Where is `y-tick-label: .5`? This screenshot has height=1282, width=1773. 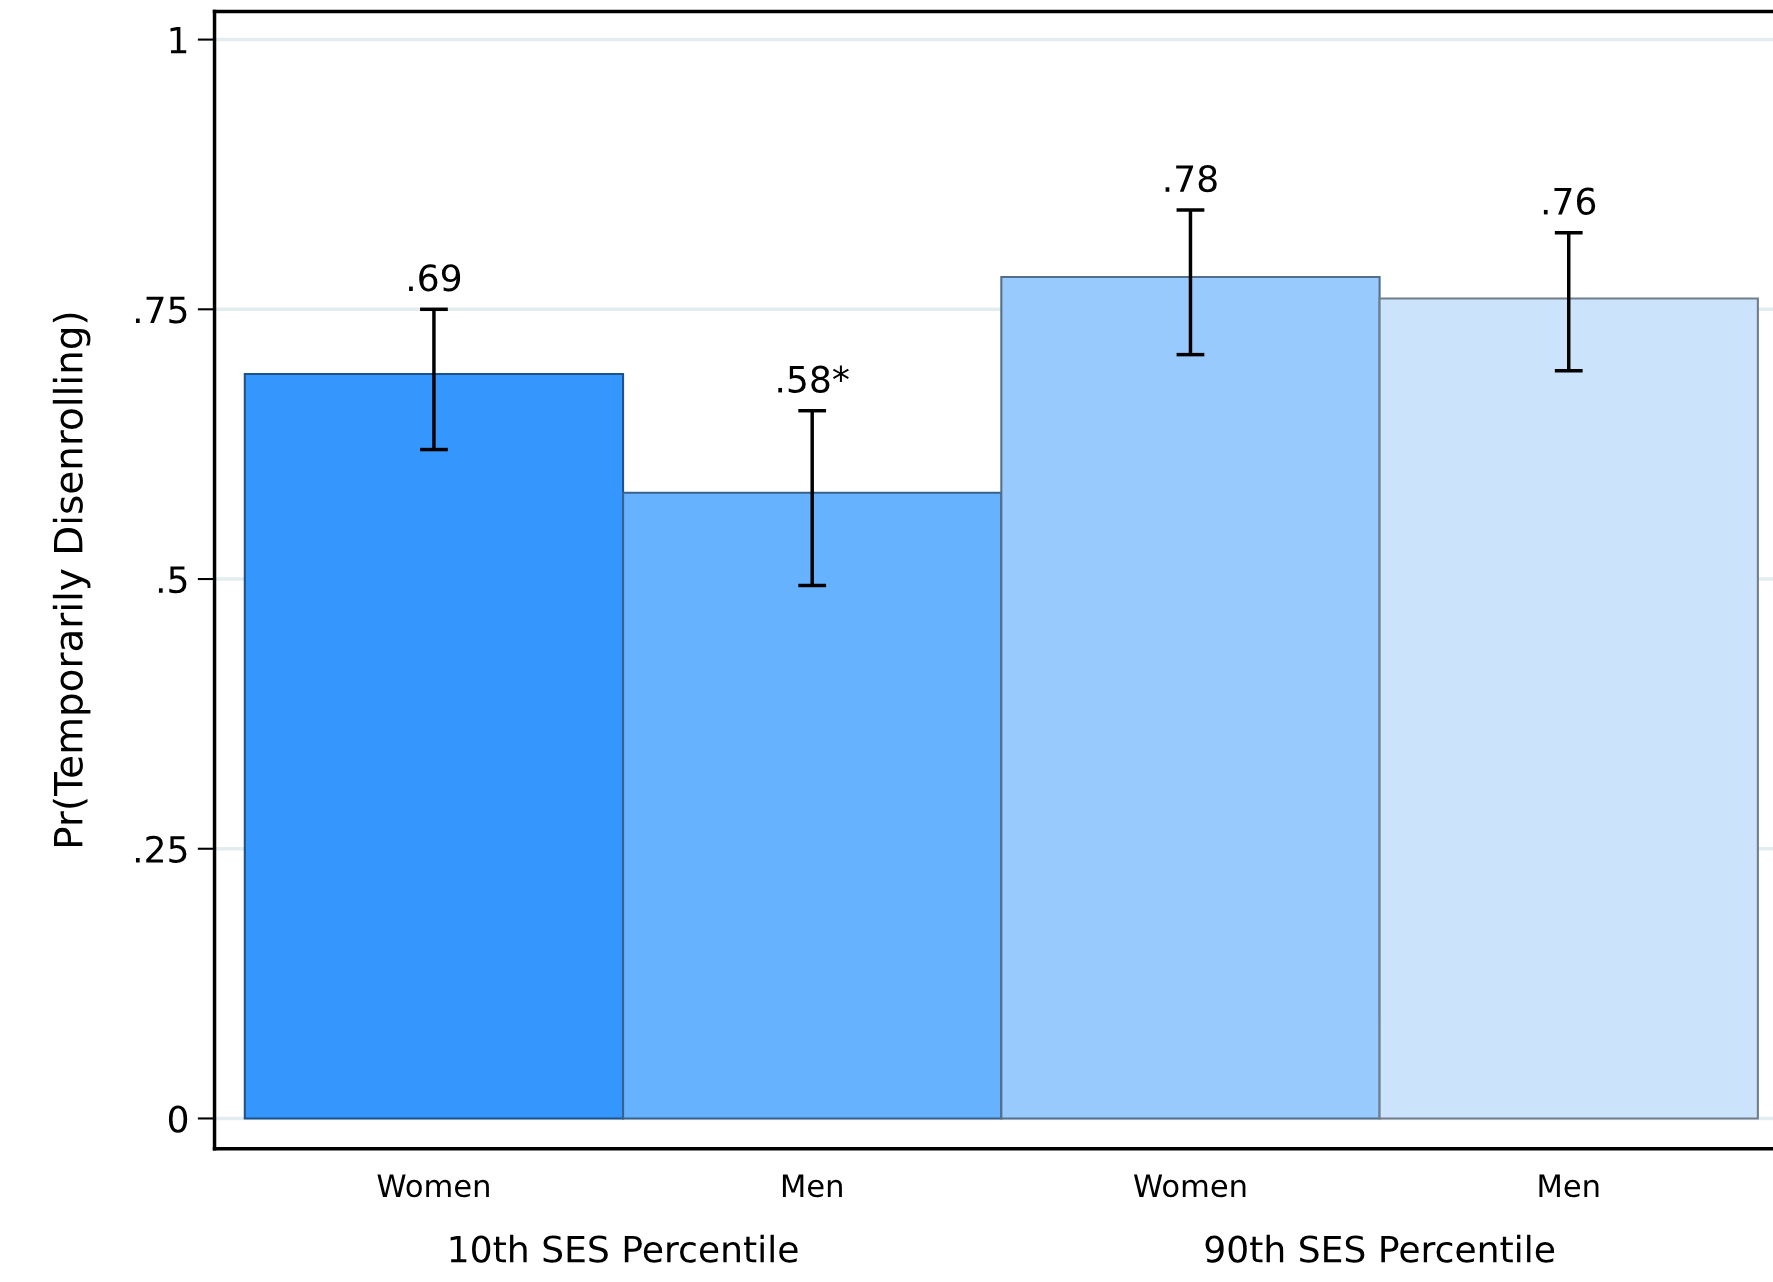 y-tick-label: .5 is located at coordinates (172, 580).